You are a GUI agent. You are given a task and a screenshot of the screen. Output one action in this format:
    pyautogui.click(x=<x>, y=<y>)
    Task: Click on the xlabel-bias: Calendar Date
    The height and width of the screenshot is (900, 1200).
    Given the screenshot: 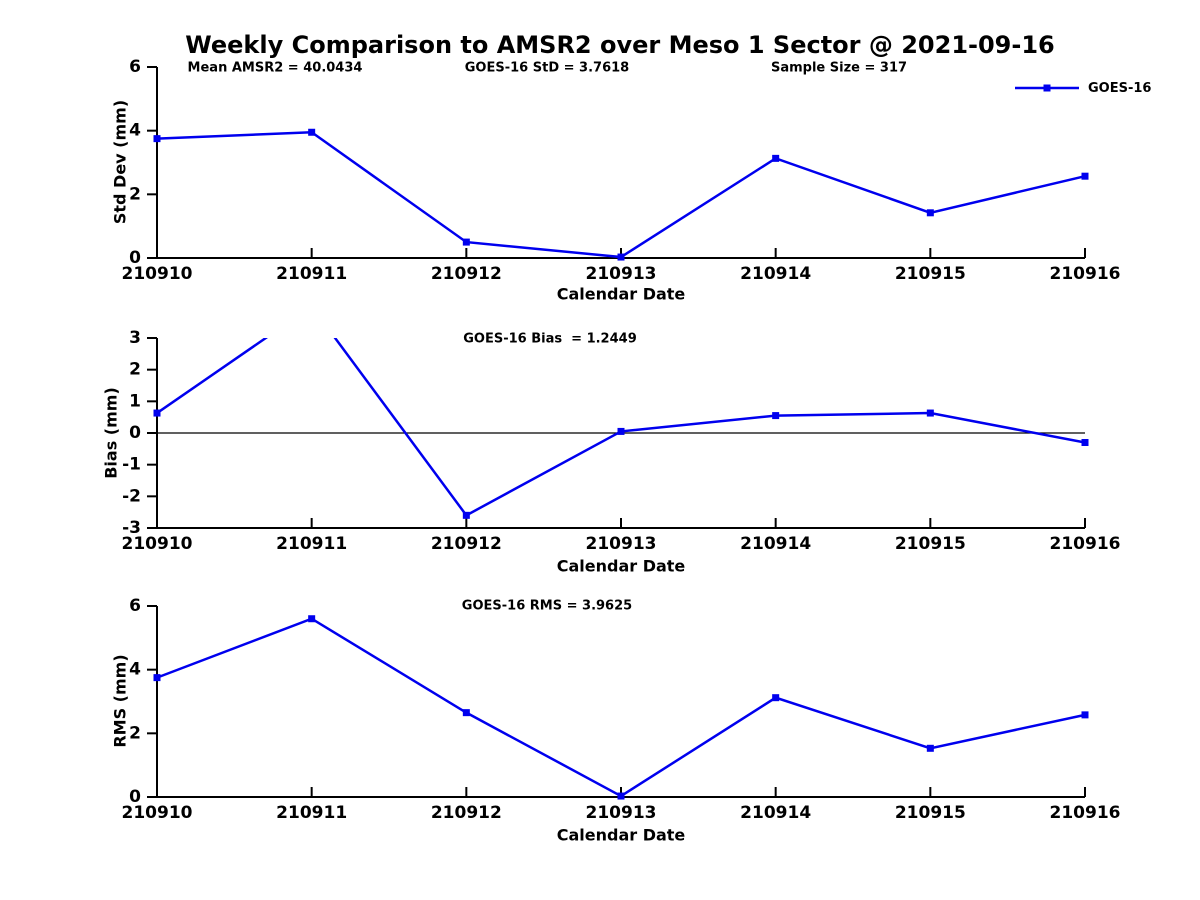 What is the action you would take?
    pyautogui.click(x=621, y=566)
    